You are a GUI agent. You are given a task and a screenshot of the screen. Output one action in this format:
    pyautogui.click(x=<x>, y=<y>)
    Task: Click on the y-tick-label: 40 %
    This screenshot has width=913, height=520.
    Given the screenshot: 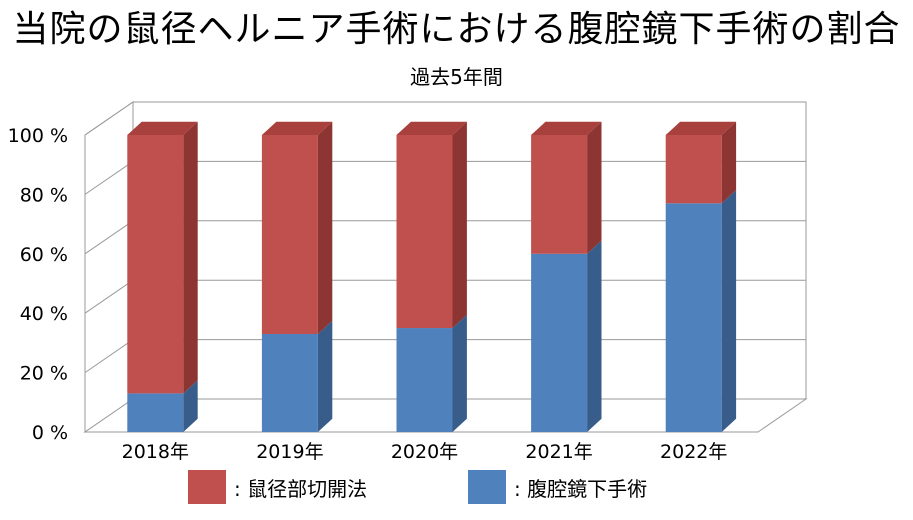 What is the action you would take?
    pyautogui.click(x=44, y=314)
    